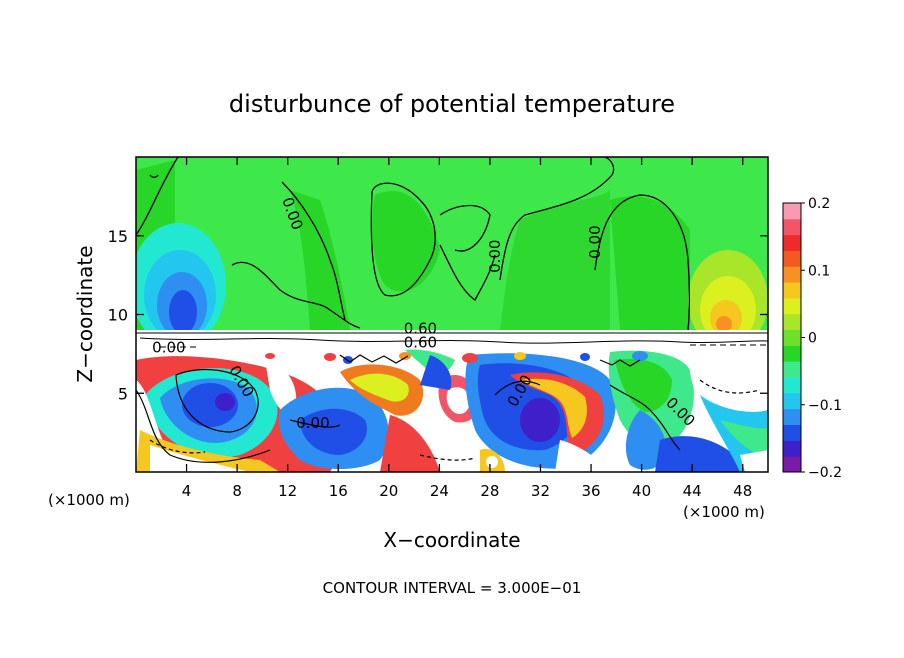 Image resolution: width=904 pixels, height=658 pixels. Describe the element at coordinates (452, 104) in the screenshot. I see `chart-title: disturbunce of potential temperature` at that location.